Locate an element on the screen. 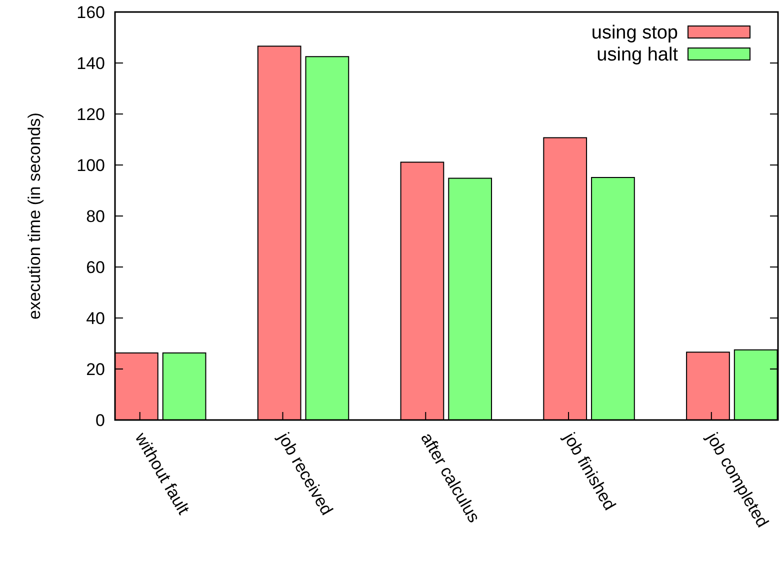 This screenshot has width=784, height=561. y-tick-label: 40 is located at coordinates (95, 318).